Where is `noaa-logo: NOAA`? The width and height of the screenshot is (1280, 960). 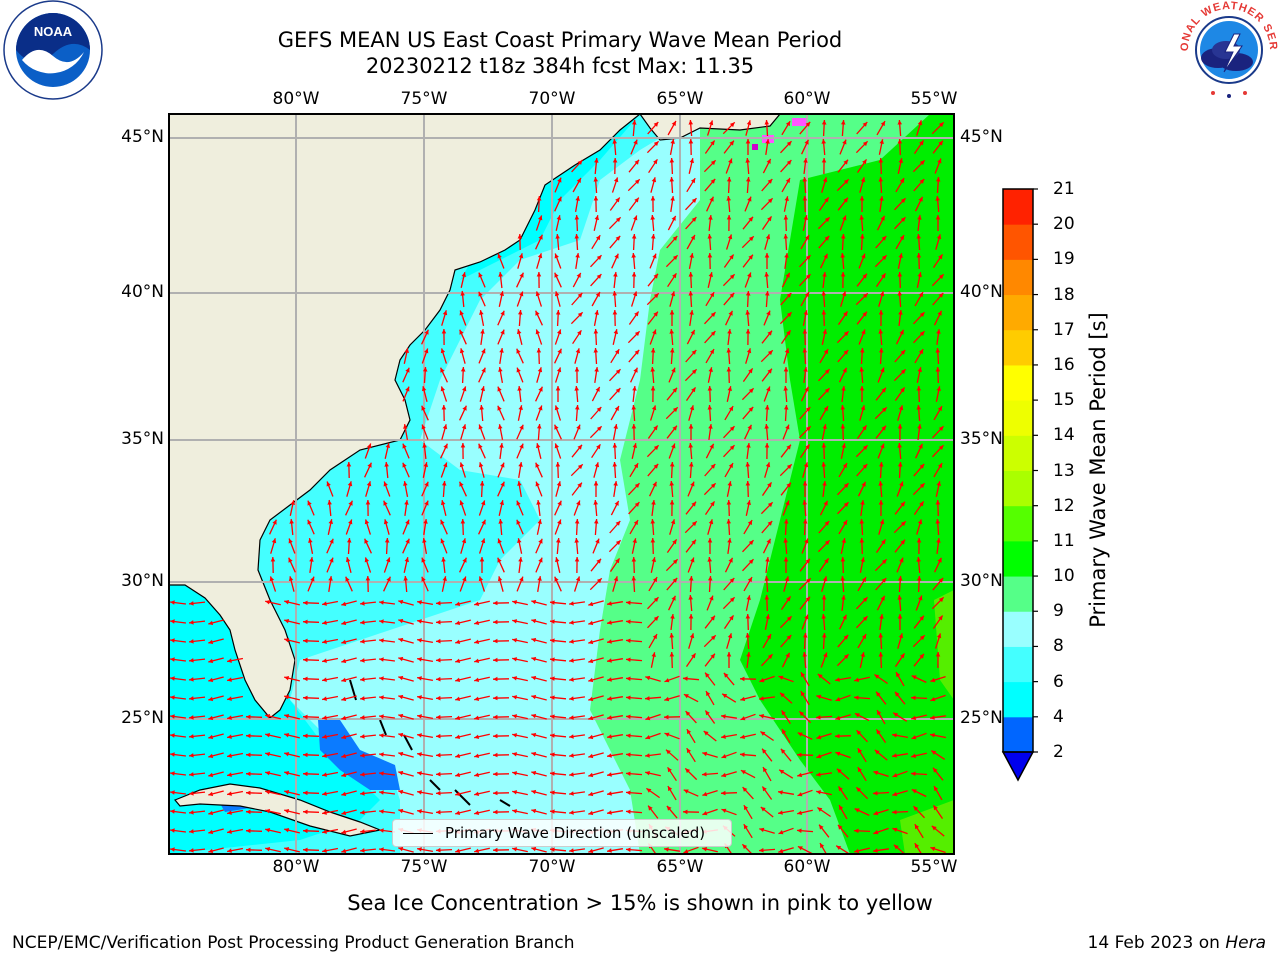
noaa-logo: NOAA is located at coordinates (53, 50).